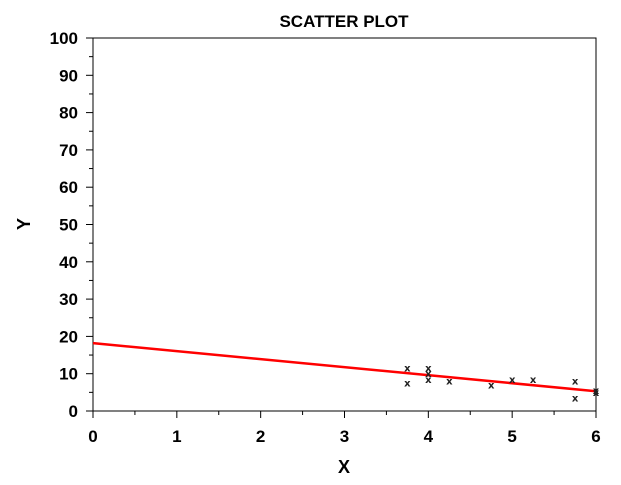 This screenshot has width=621, height=485. Describe the element at coordinates (595, 436) in the screenshot. I see `x-tick-label: 6` at that location.